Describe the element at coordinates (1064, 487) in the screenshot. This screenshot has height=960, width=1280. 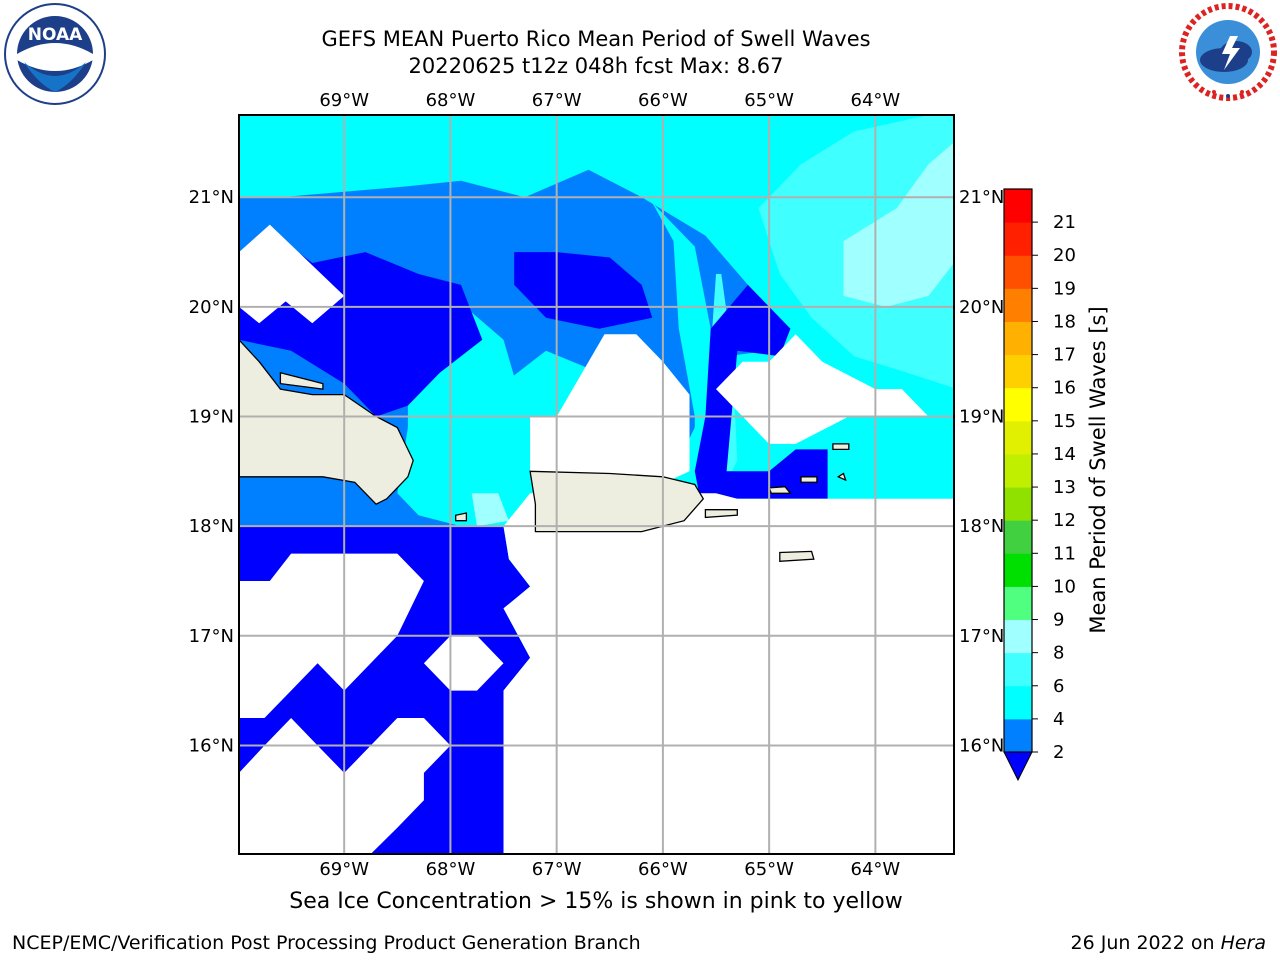
I see `colorbar-tick-label: 13` at that location.